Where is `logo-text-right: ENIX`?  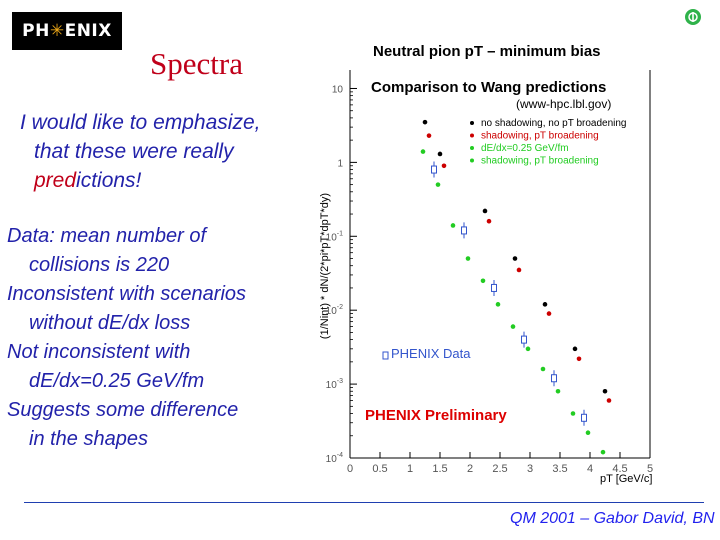 logo-text-right: ENIX is located at coordinates (88, 31).